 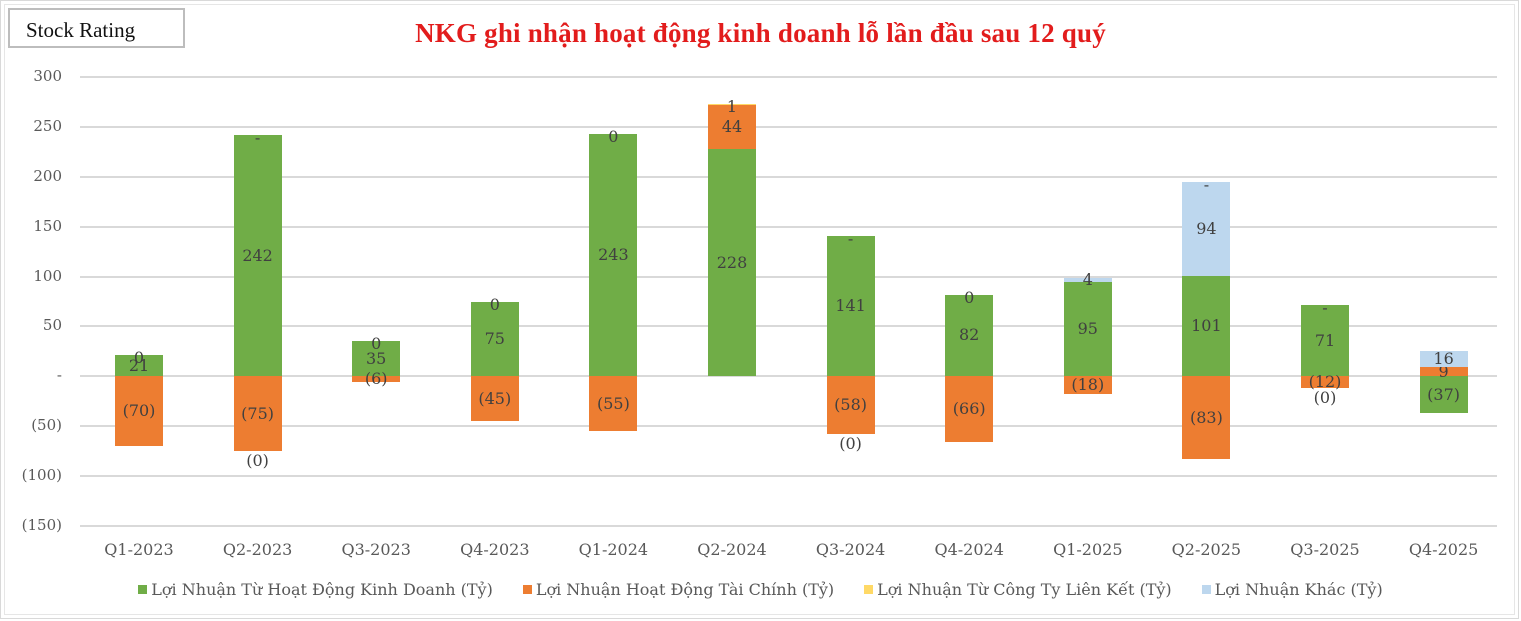 I want to click on y-tick-label: 250, so click(x=47, y=125).